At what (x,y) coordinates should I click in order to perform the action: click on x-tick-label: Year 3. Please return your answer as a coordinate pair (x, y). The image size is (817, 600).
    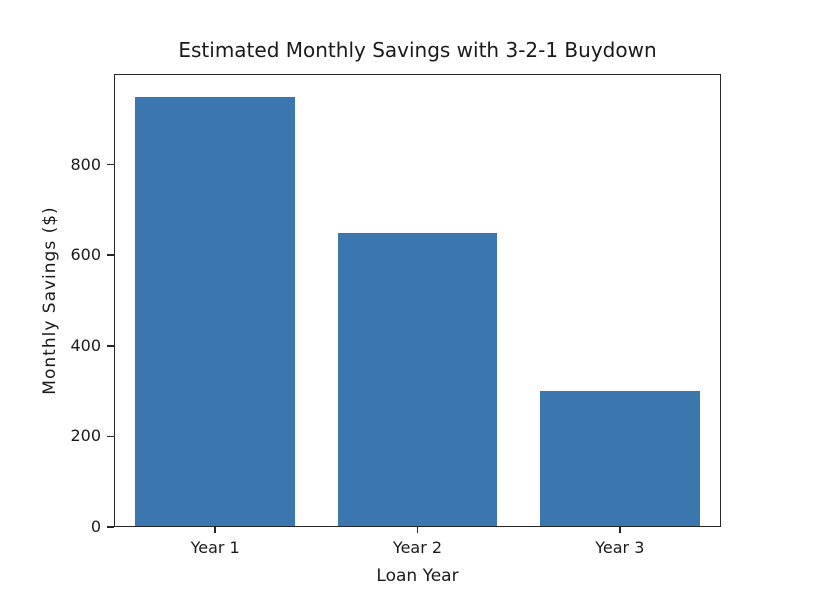
    Looking at the image, I should click on (620, 547).